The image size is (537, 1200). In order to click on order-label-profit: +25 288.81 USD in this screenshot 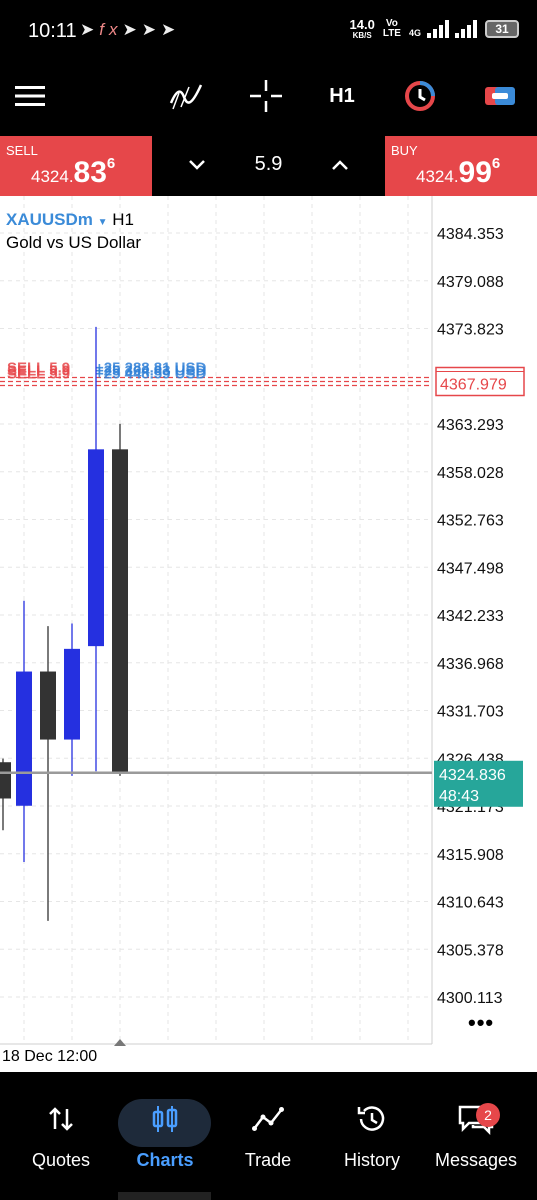, I will do `click(150, 368)`.